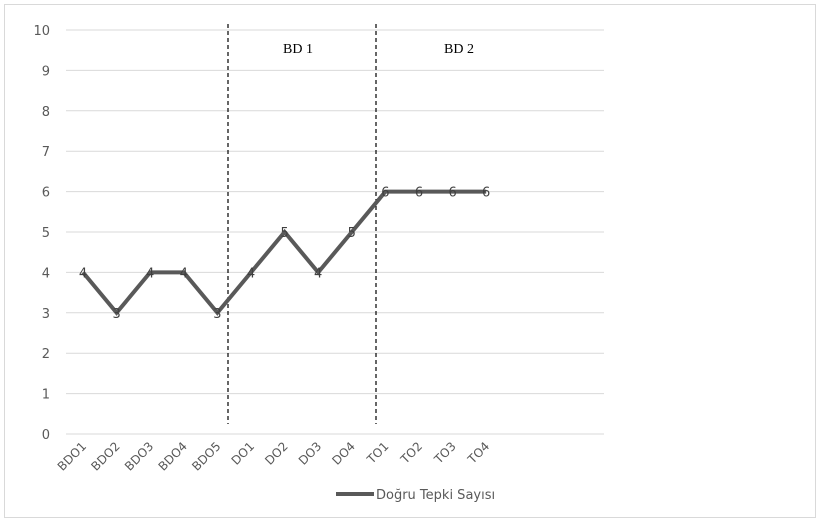  I want to click on phase-dividers, so click(302, 224).